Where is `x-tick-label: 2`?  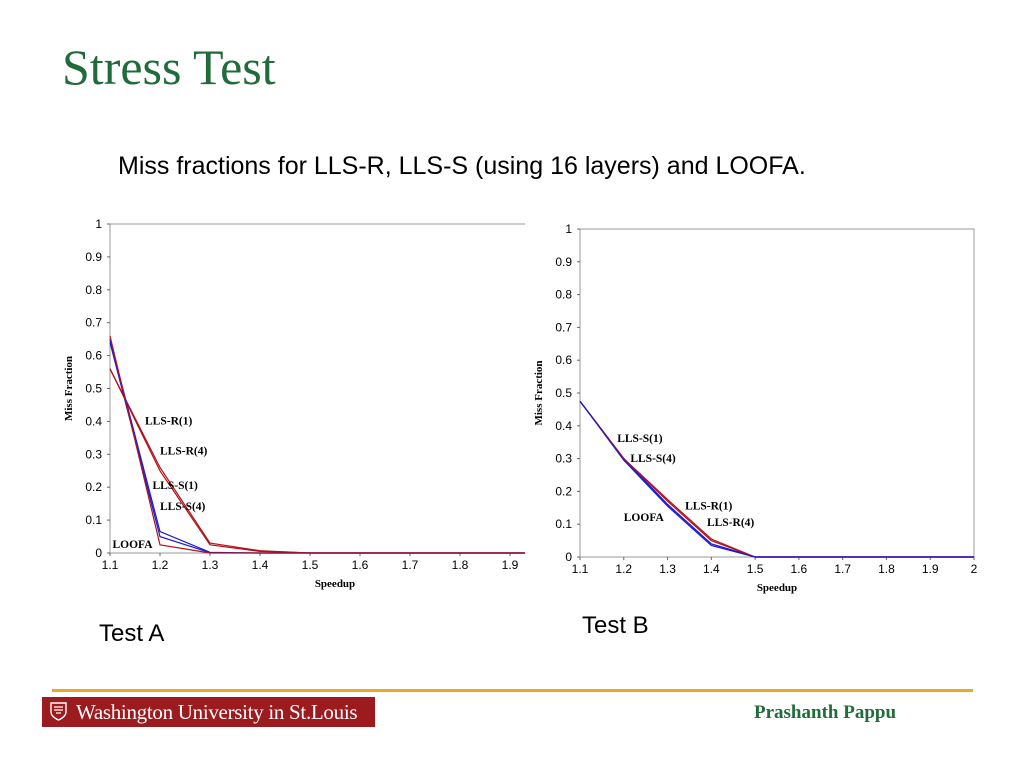
x-tick-label: 2 is located at coordinates (974, 569).